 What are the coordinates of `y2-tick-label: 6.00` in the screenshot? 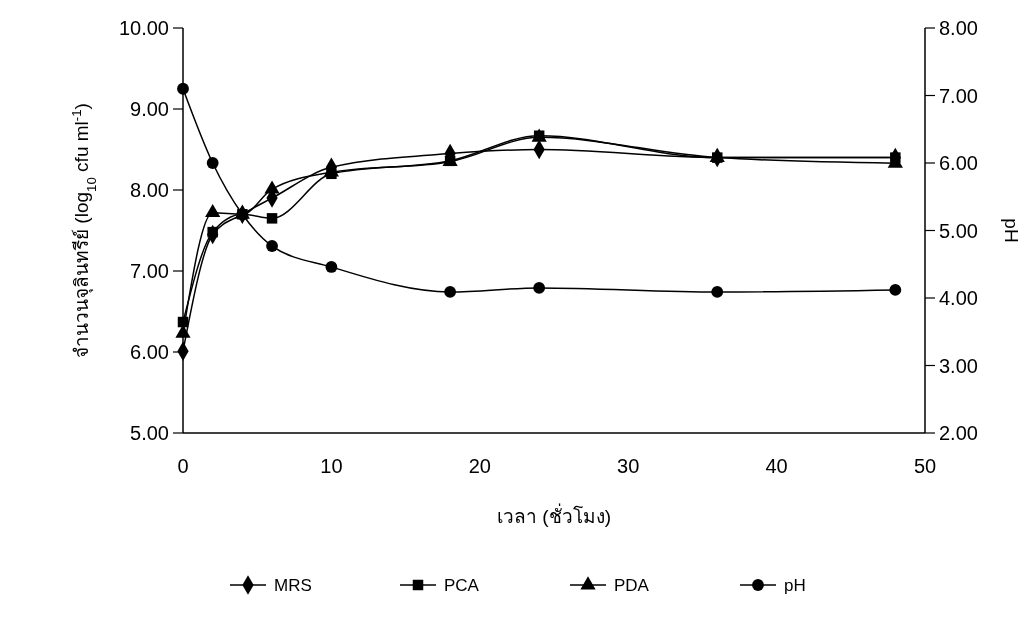 It's located at (958, 163).